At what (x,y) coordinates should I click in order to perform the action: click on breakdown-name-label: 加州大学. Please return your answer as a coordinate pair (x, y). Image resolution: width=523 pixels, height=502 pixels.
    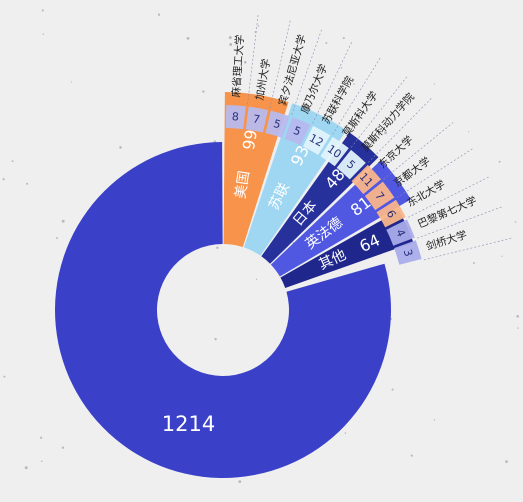
    Looking at the image, I should click on (263, 80).